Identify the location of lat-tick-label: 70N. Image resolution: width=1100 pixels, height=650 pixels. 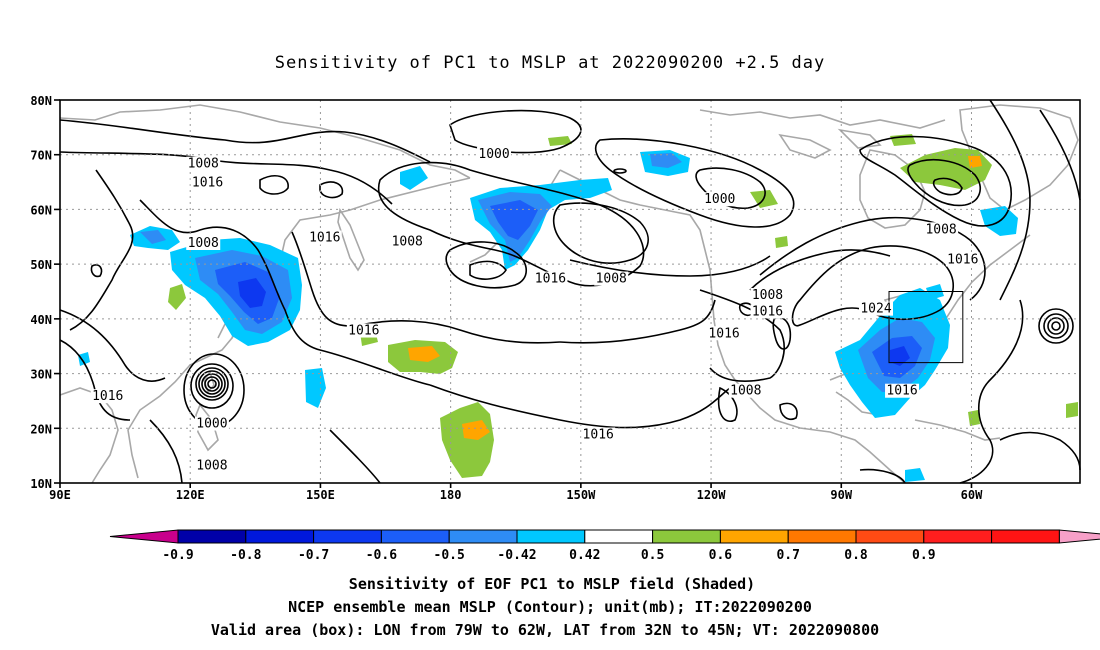
(41, 156).